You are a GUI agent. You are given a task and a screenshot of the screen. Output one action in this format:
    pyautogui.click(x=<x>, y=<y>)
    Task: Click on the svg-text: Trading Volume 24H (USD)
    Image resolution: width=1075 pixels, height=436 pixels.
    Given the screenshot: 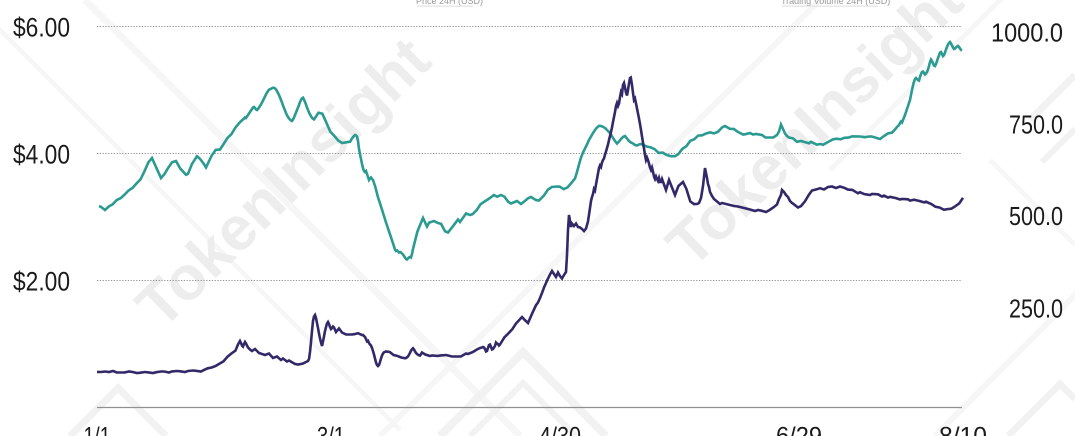 What is the action you would take?
    pyautogui.click(x=835, y=3)
    